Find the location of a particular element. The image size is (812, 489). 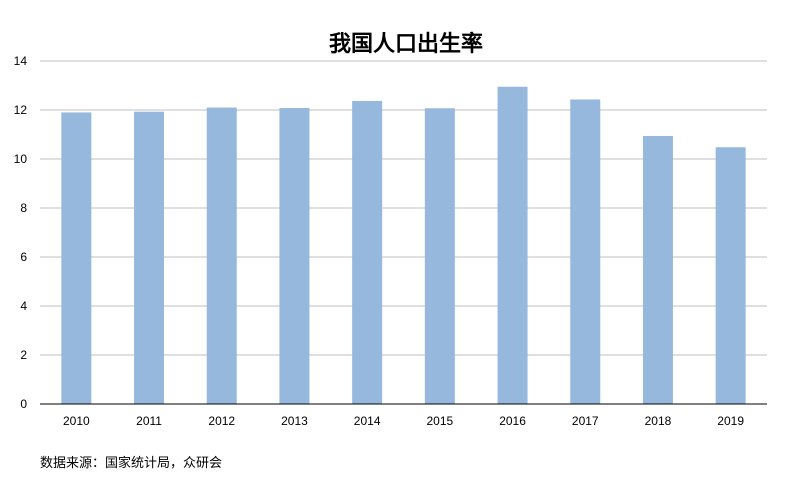

source-note: 数据来源：国家统计局，众研会 is located at coordinates (131, 463).